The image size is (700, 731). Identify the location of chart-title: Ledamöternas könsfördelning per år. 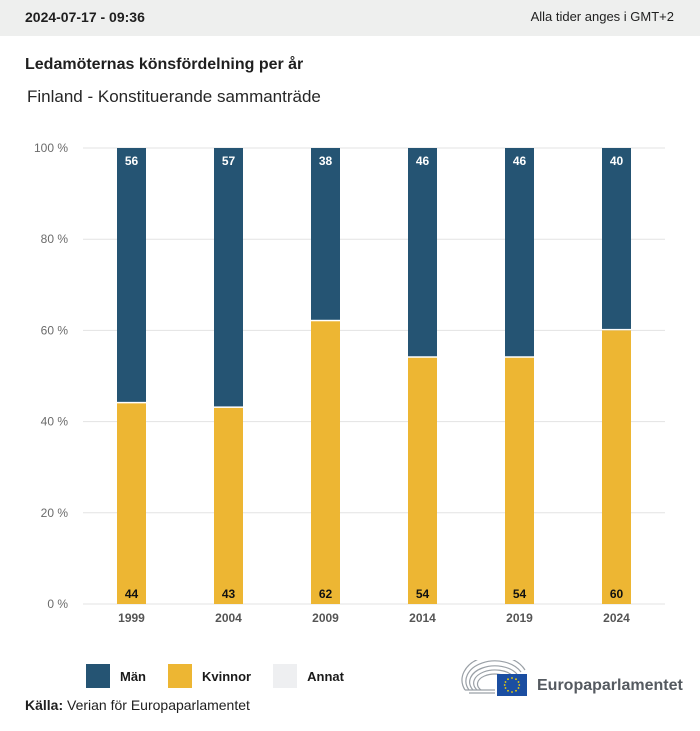
(164, 64).